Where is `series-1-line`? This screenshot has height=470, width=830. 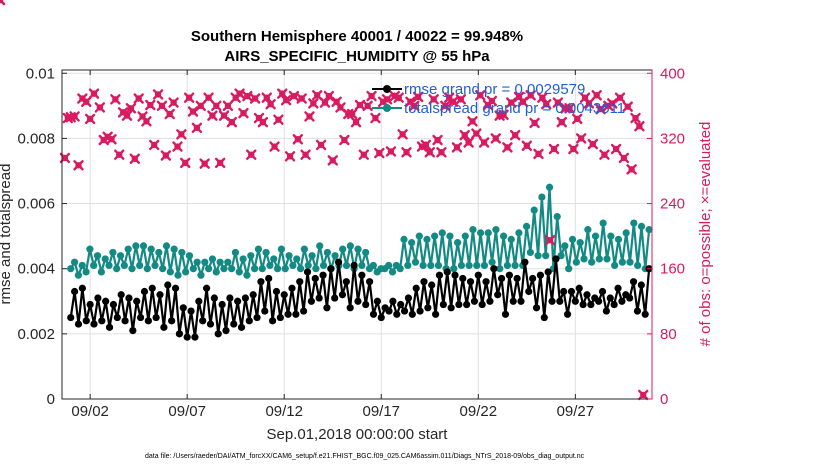 series-1-line is located at coordinates (360, 231).